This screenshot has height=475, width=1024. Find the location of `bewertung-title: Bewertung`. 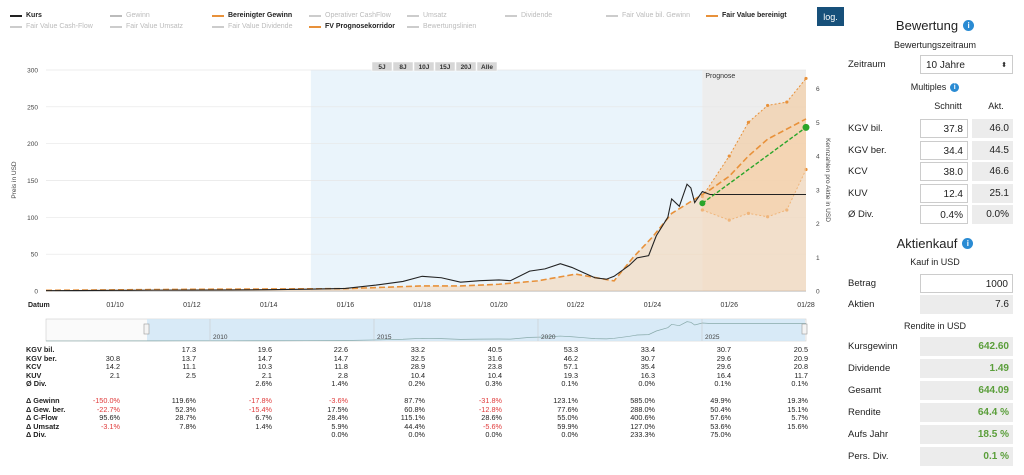

bewertung-title: Bewertung is located at coordinates (927, 25).